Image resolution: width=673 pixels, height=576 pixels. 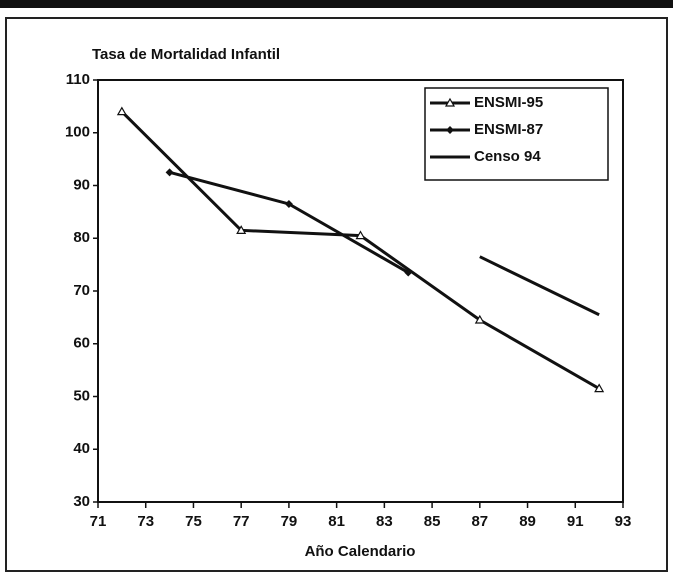 I want to click on y-tick-label: 90, so click(x=81, y=184).